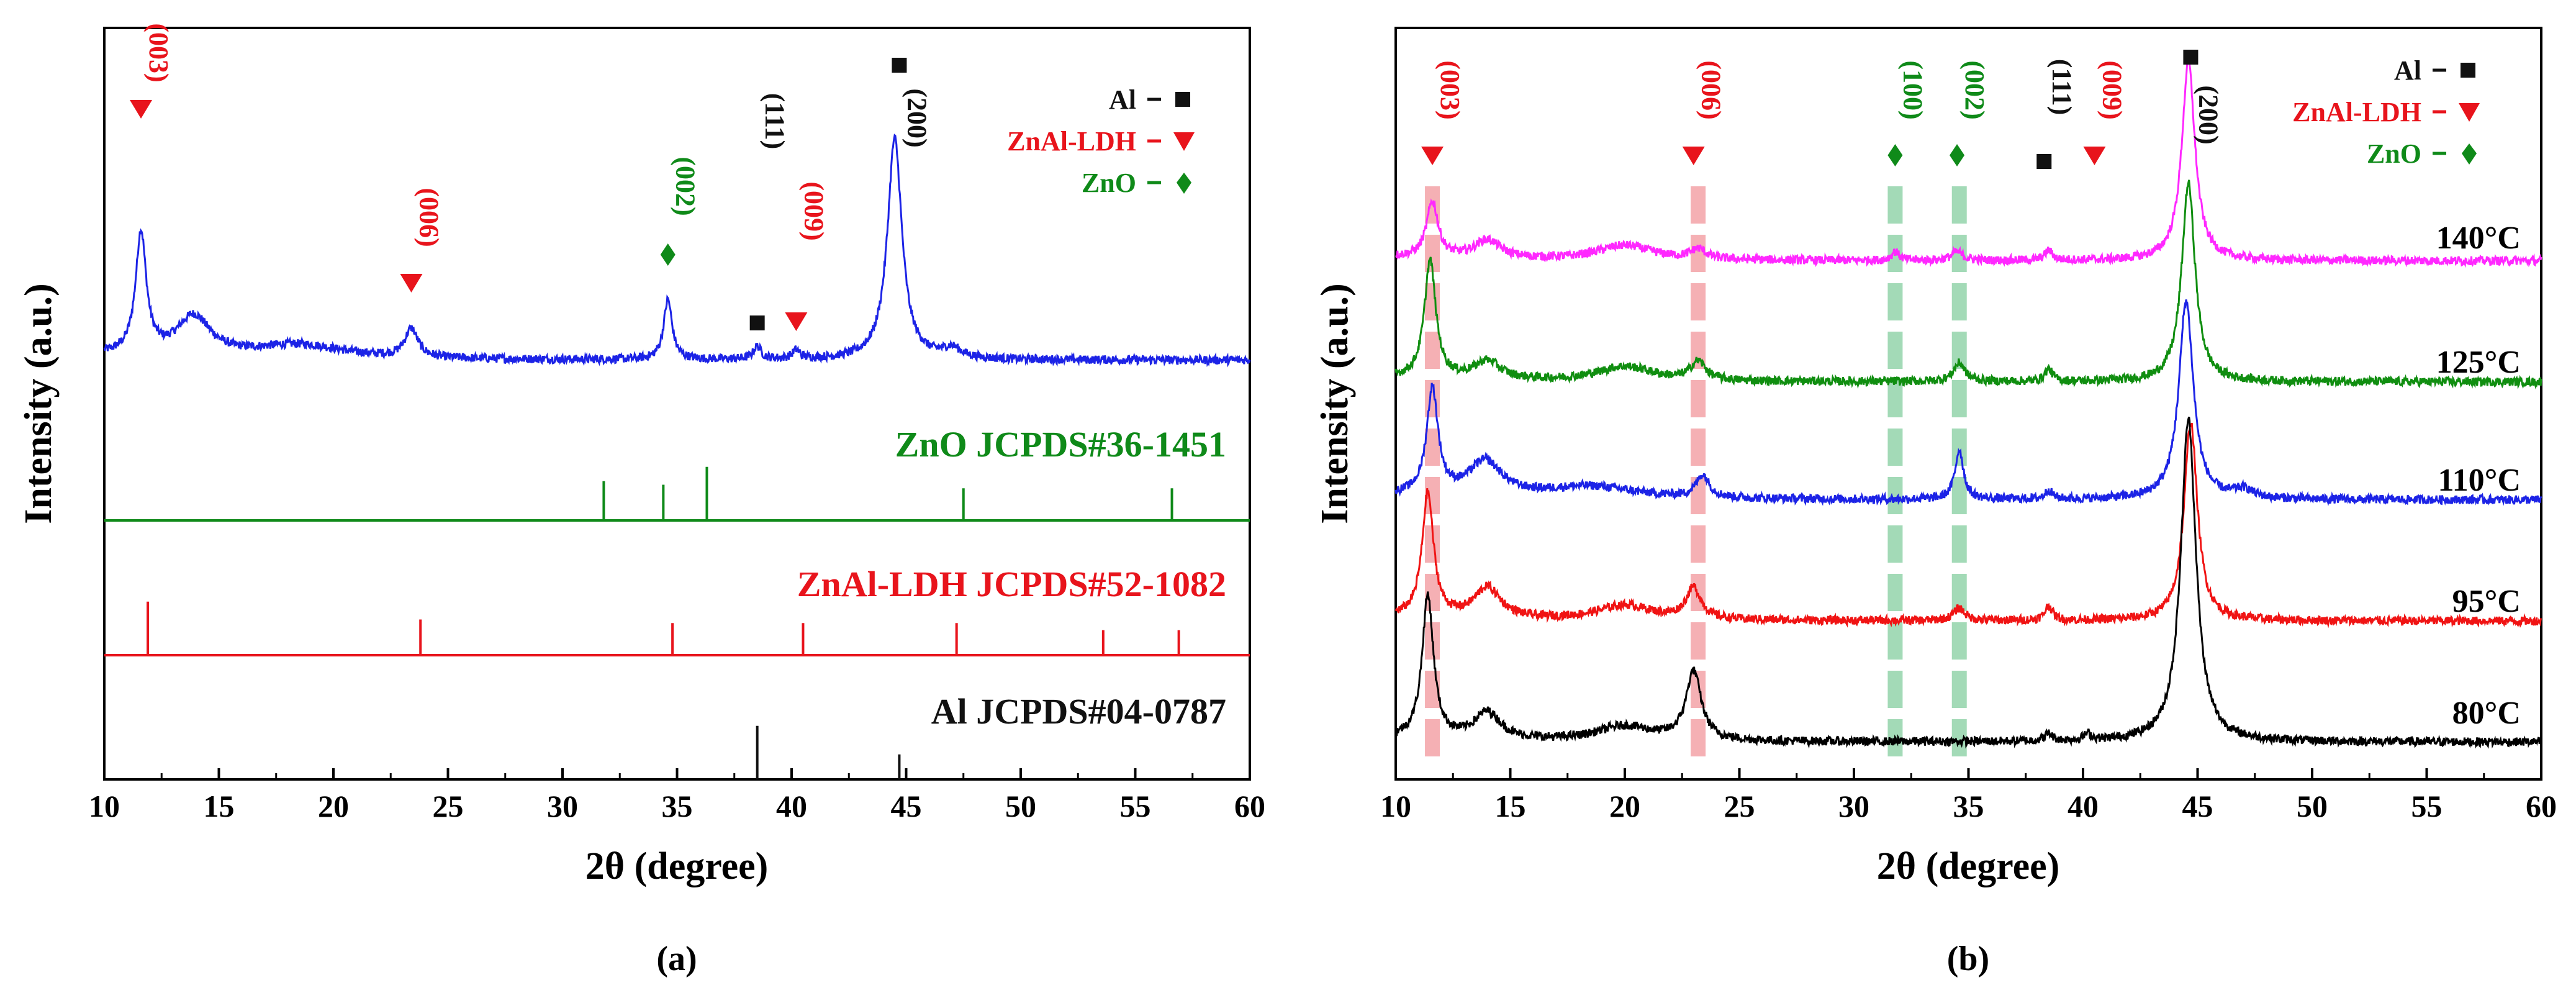  Describe the element at coordinates (676, 959) in the screenshot. I see `panel-a-label: (a)` at that location.